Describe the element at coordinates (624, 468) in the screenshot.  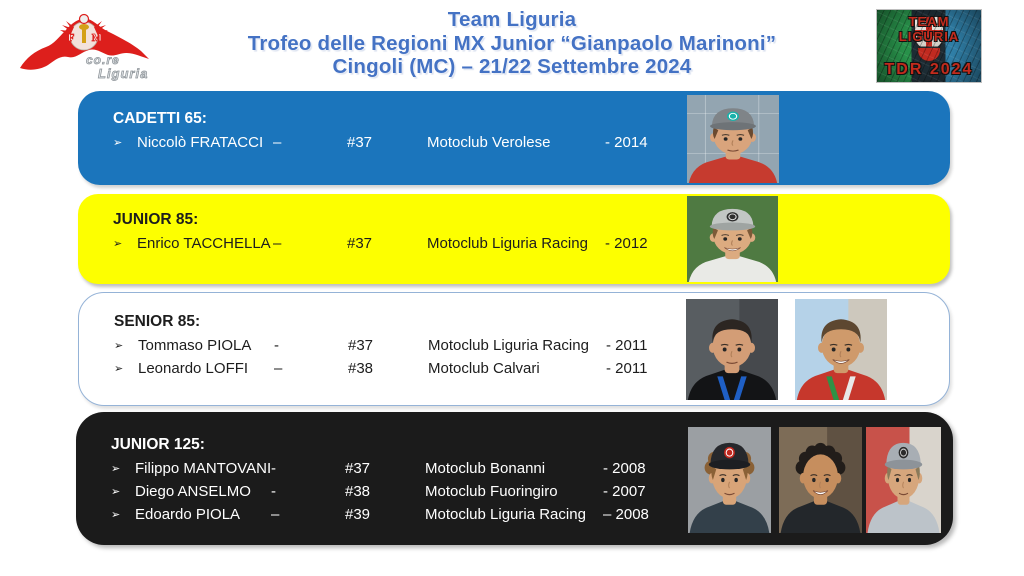
I see `rider-year: - 2008` at that location.